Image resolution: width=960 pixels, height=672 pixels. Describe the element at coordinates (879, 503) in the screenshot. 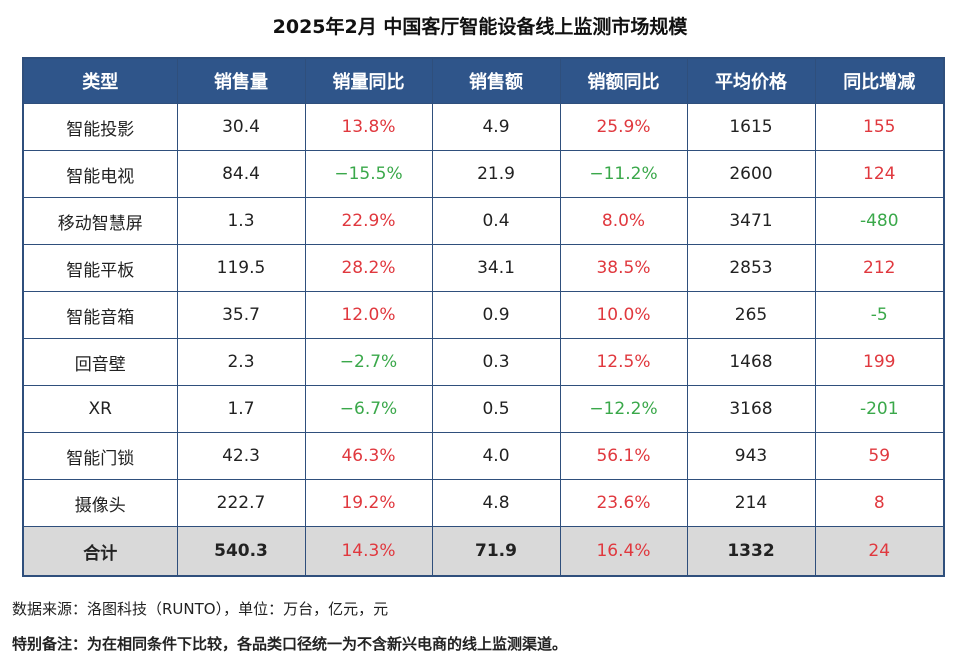

I see `value-cell: 8` at that location.